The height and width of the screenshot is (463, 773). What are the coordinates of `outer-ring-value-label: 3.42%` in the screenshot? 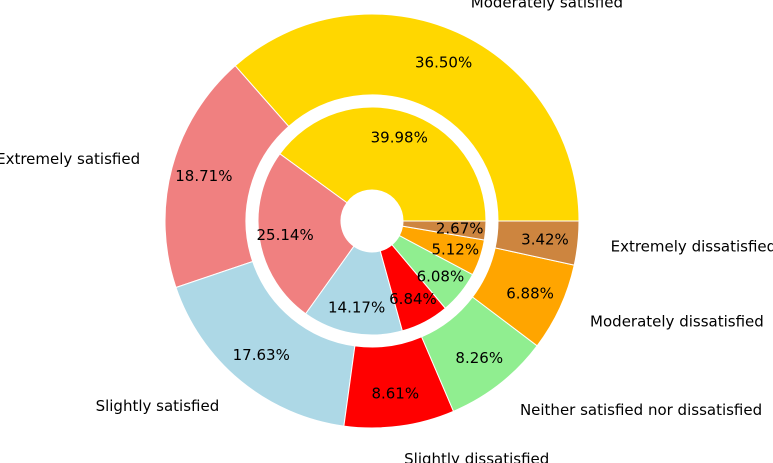 It's located at (545, 240).